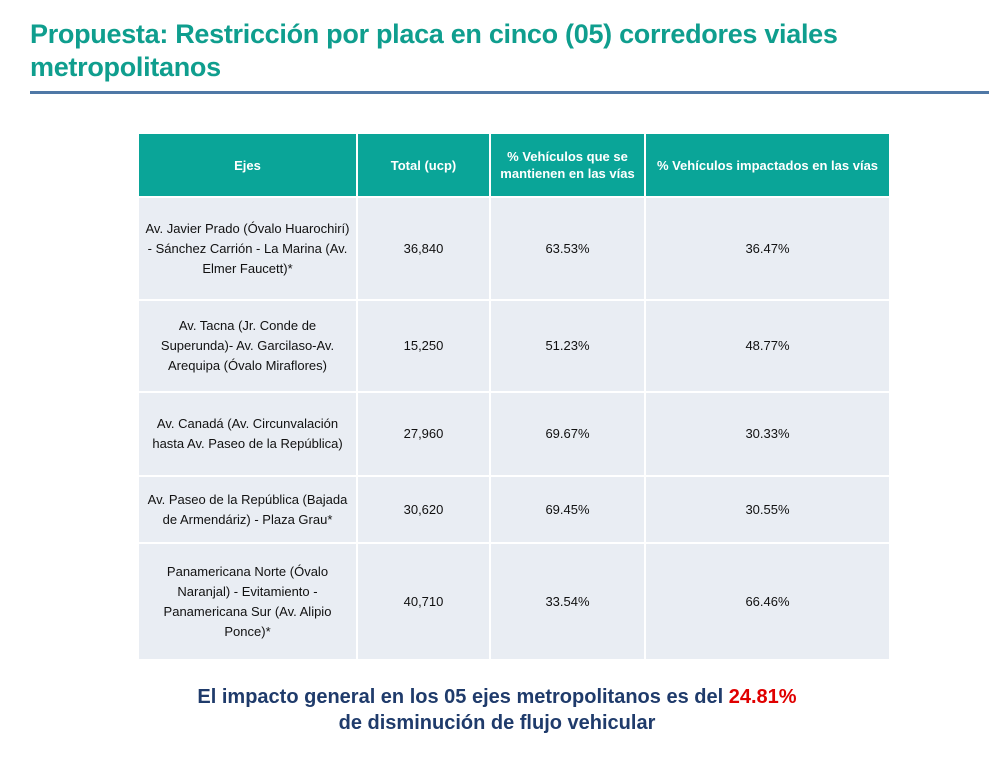  Describe the element at coordinates (423, 248) in the screenshot. I see `cell-total: 36,840` at that location.